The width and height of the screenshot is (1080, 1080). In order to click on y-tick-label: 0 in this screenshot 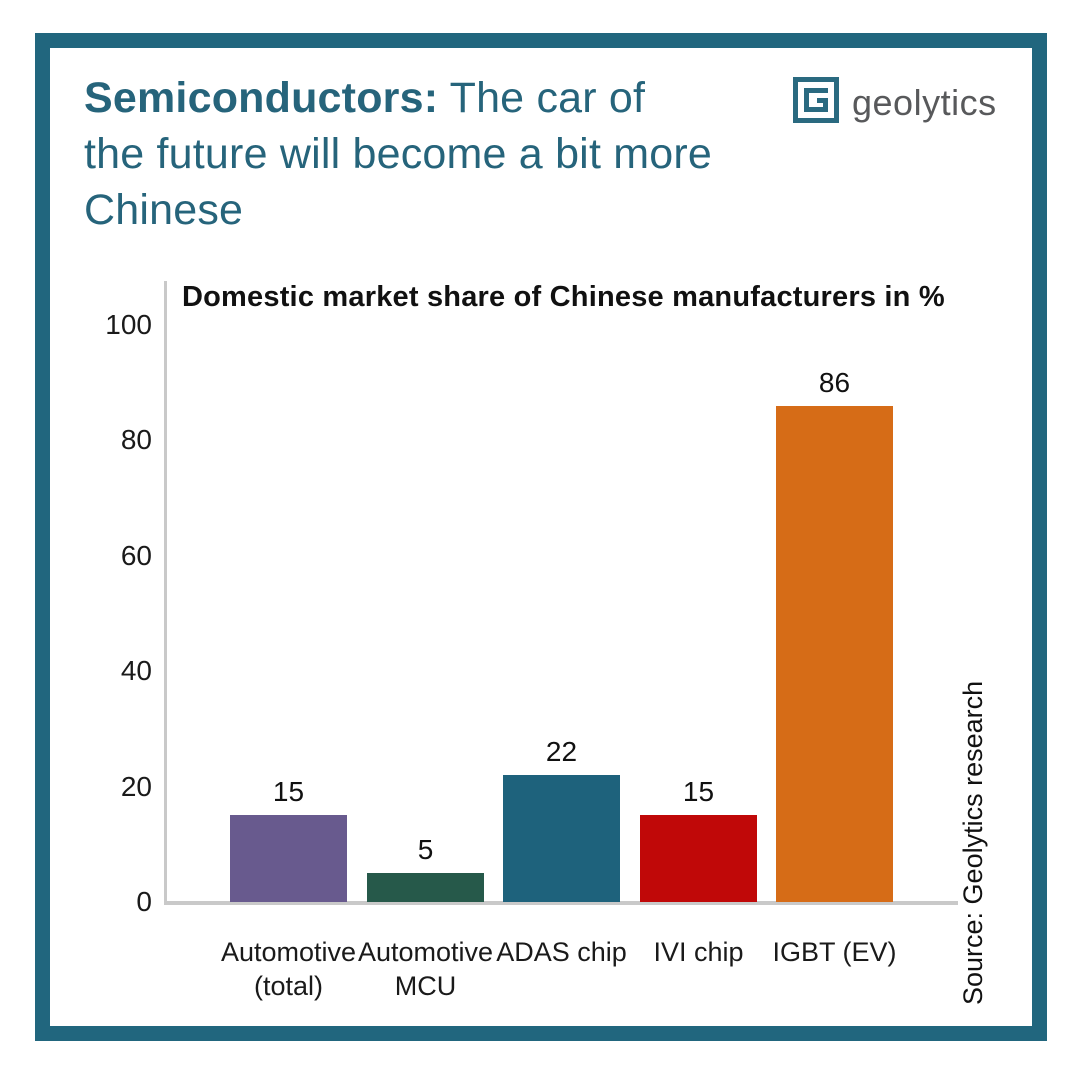, I will do `click(144, 901)`.